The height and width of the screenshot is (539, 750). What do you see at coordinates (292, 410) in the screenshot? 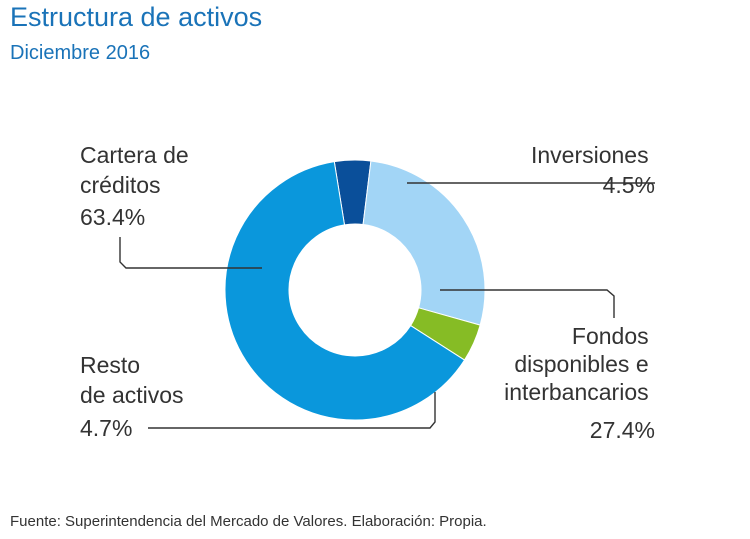
I see `leader-line-resto` at bounding box center [292, 410].